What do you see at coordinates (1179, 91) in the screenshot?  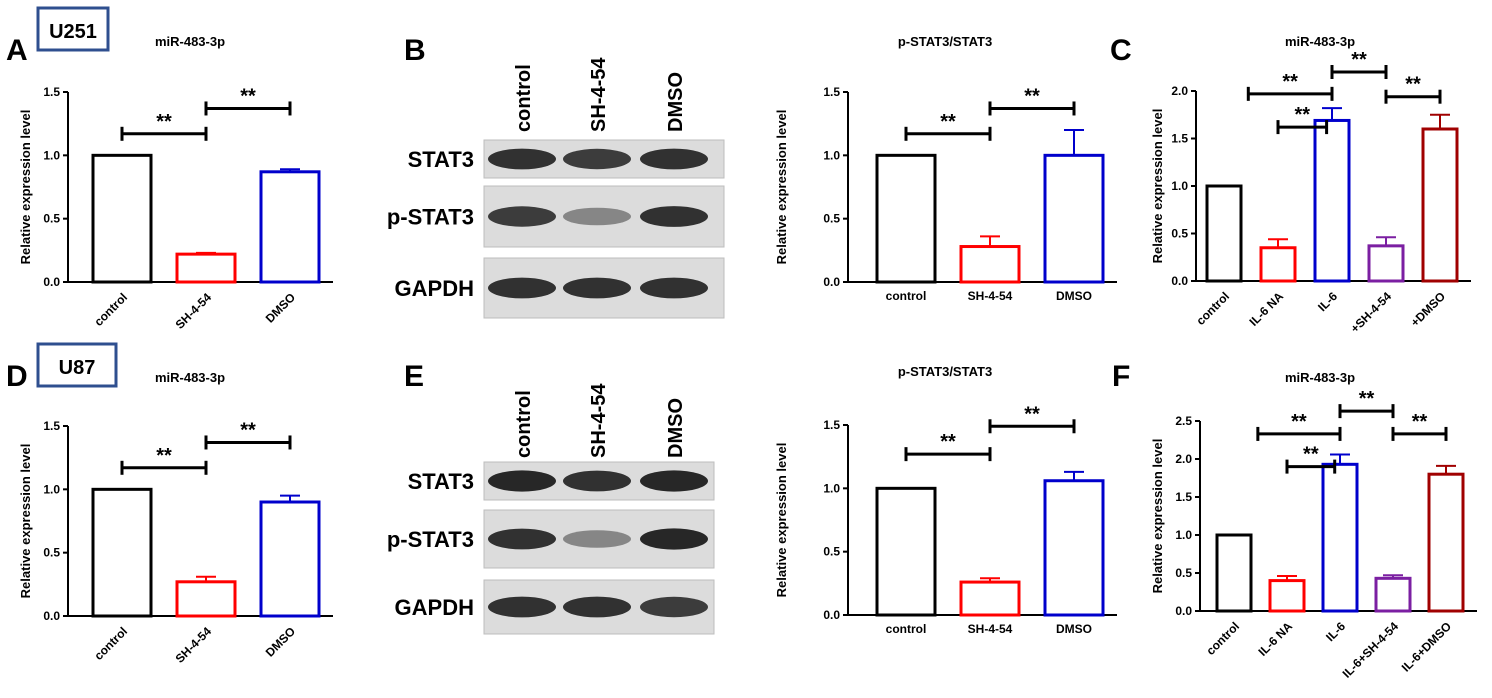 I see `y-tick-label: 2.0` at bounding box center [1179, 91].